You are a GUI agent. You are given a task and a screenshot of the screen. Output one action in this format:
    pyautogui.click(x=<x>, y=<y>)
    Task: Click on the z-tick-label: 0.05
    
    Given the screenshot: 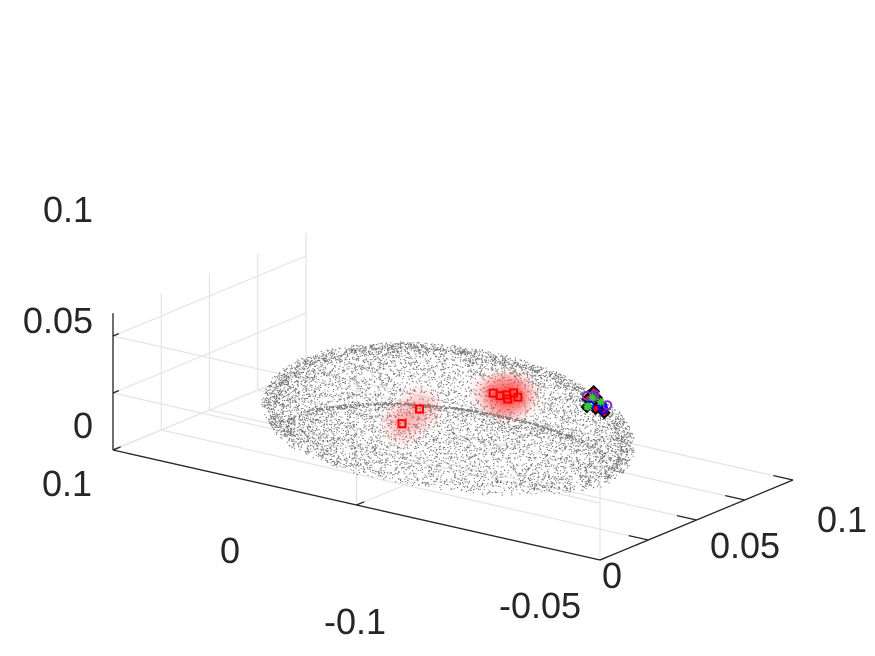 What is the action you would take?
    pyautogui.click(x=58, y=320)
    